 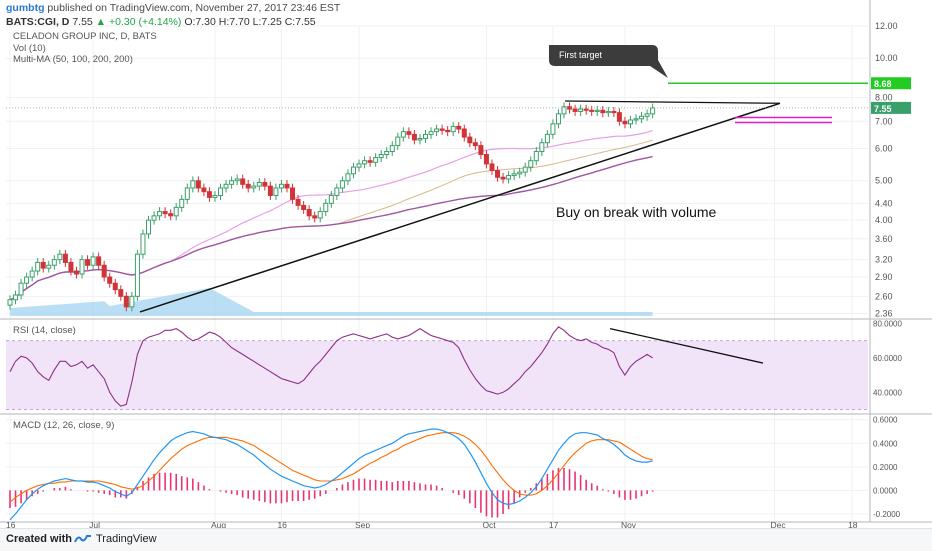 I want to click on price-tick-label: 2.90, so click(x=884, y=277).